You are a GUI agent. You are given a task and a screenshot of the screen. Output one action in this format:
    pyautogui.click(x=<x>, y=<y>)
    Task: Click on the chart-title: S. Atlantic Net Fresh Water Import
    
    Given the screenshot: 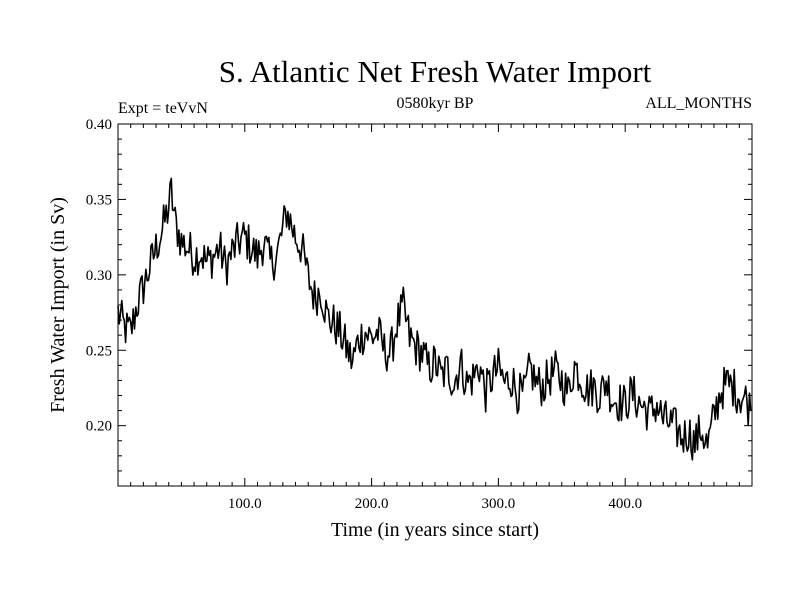 What is the action you would take?
    pyautogui.click(x=435, y=71)
    